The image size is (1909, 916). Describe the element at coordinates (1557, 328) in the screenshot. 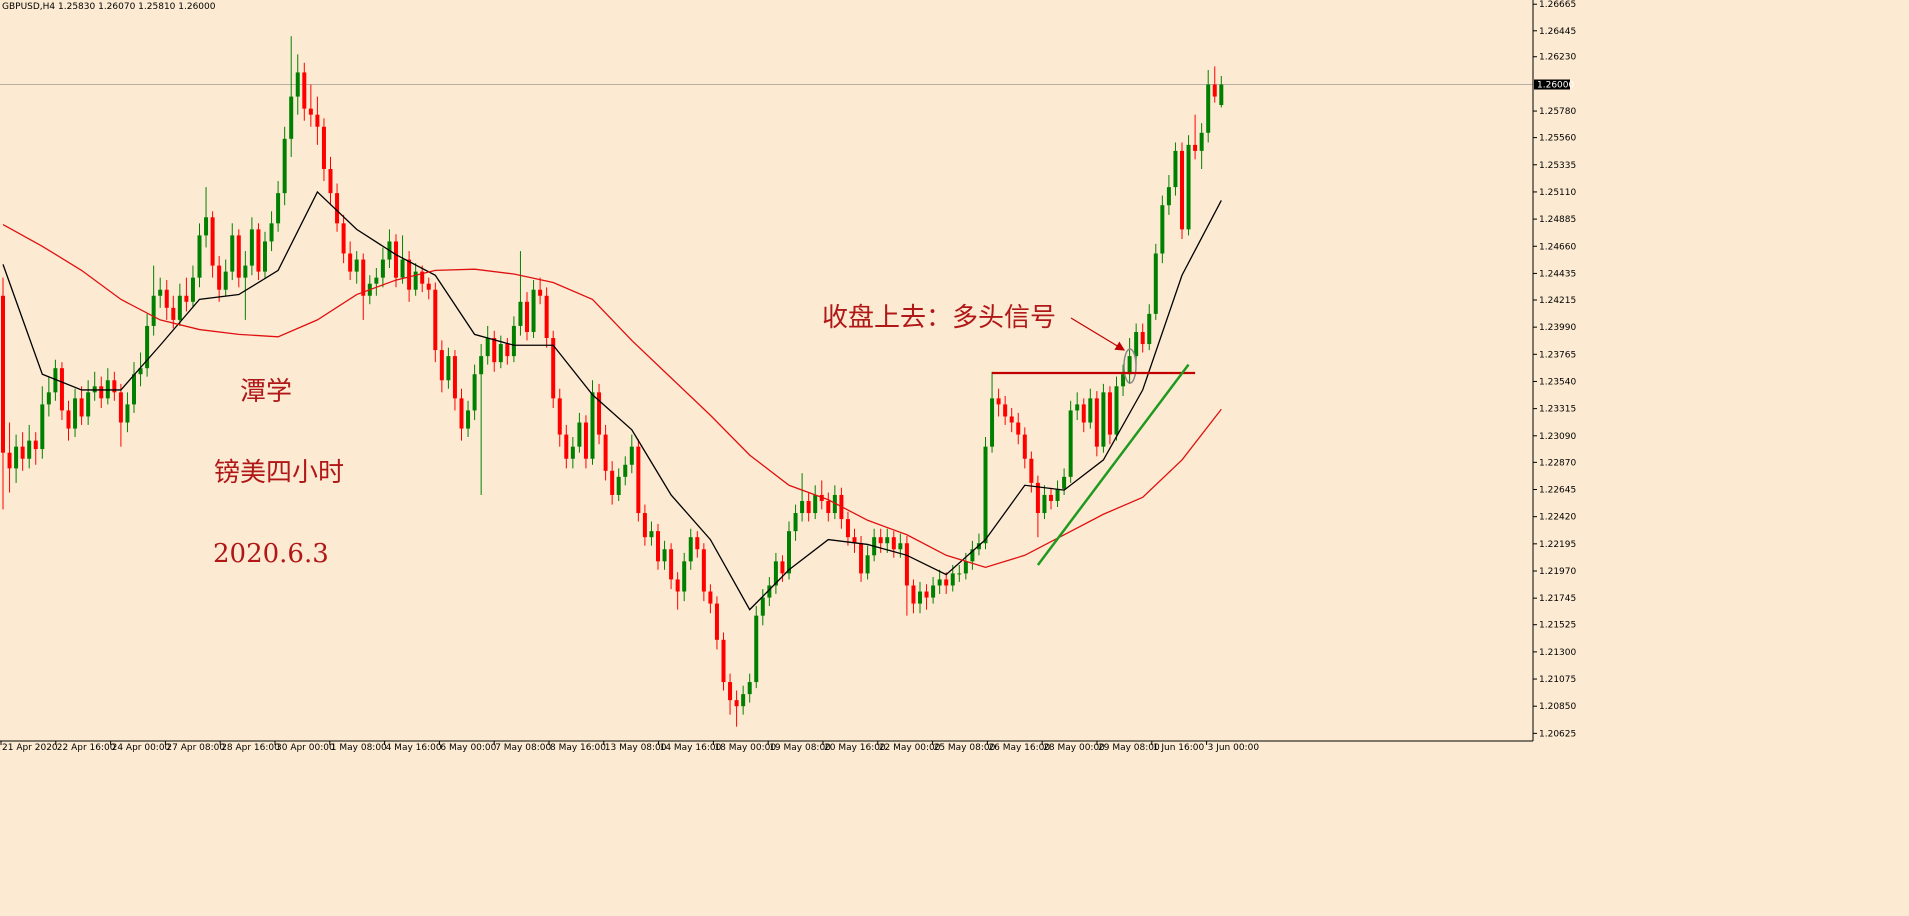

I see `y-tick-label: 1.23990` at that location.